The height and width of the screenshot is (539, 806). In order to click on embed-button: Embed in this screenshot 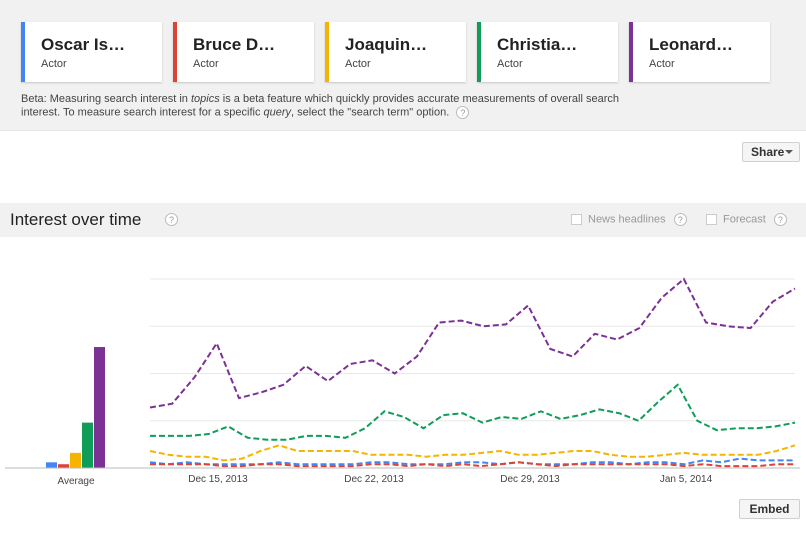, I will do `click(769, 509)`.